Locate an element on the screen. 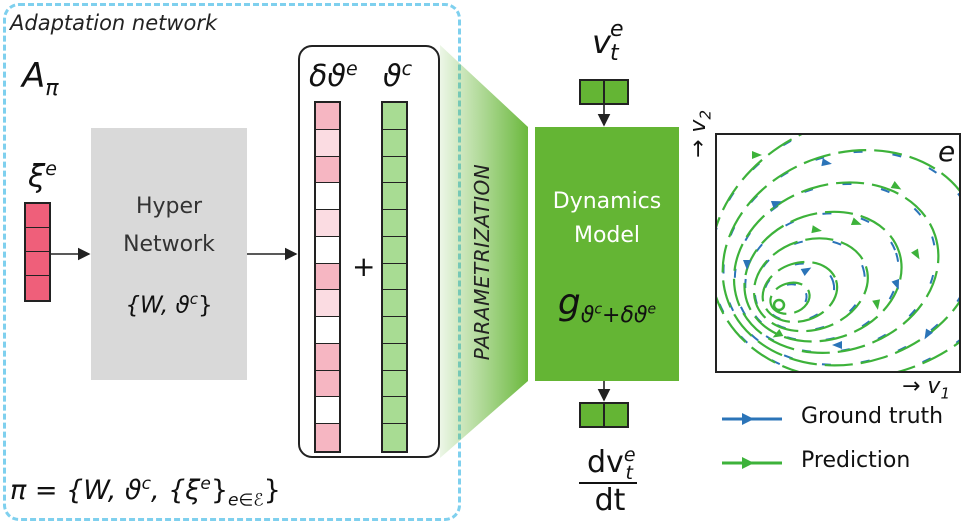  theta-label: ϑc is located at coordinates (398, 76).